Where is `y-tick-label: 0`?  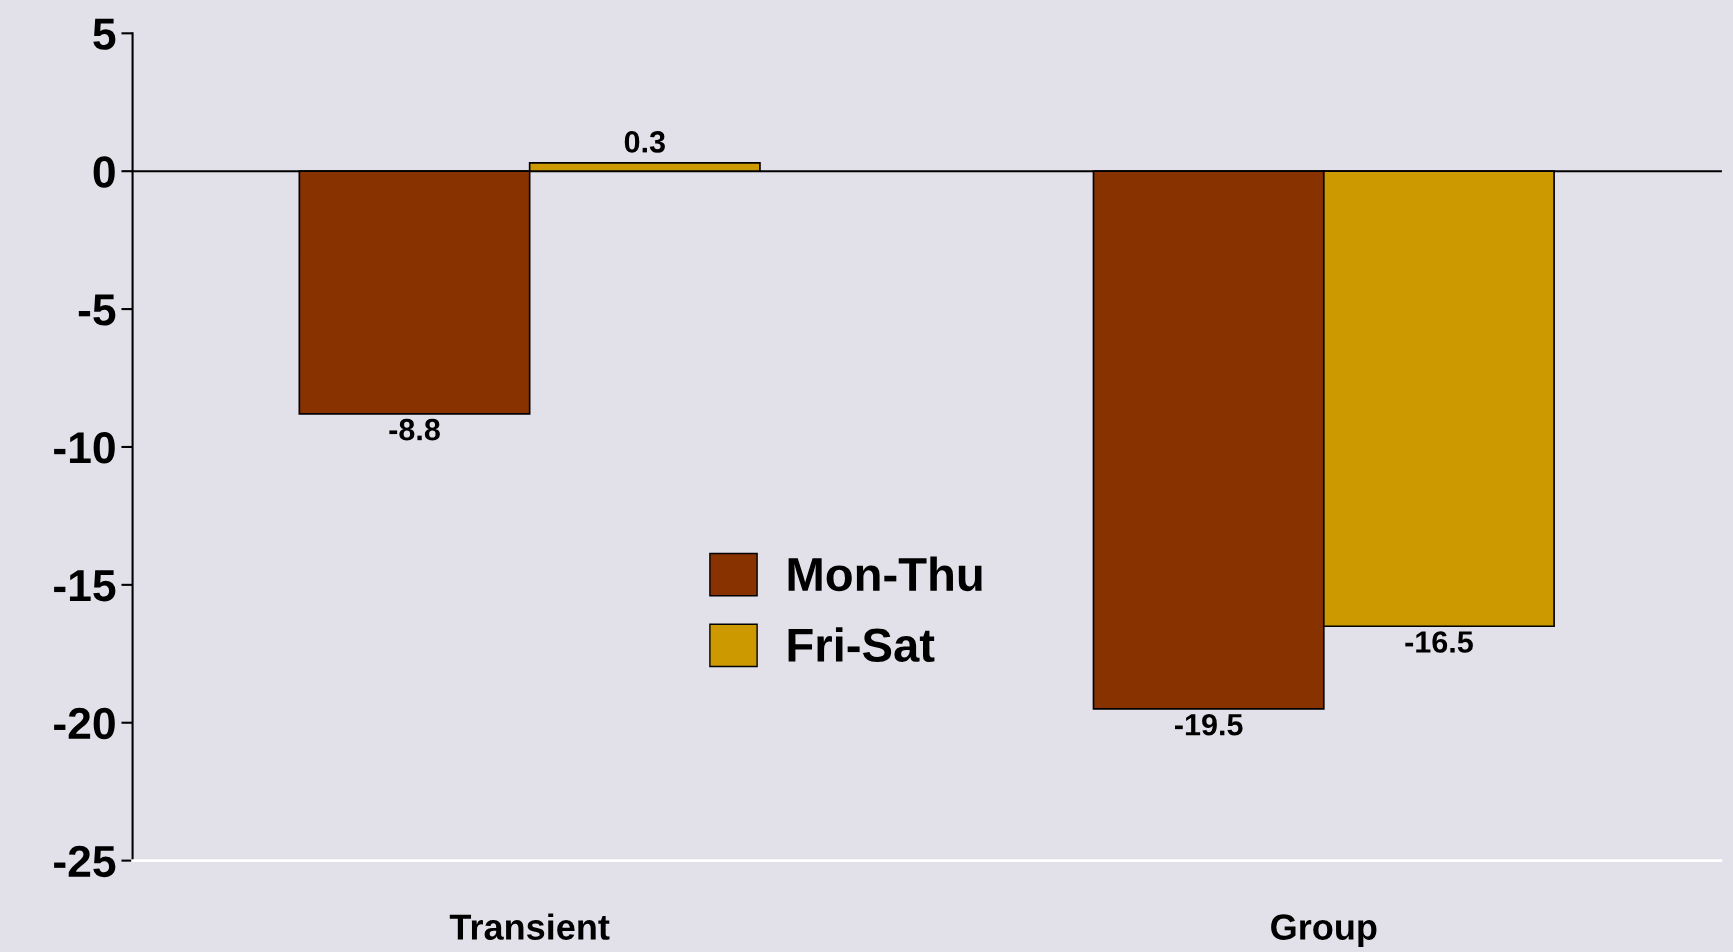 y-tick-label: 0 is located at coordinates (104, 172).